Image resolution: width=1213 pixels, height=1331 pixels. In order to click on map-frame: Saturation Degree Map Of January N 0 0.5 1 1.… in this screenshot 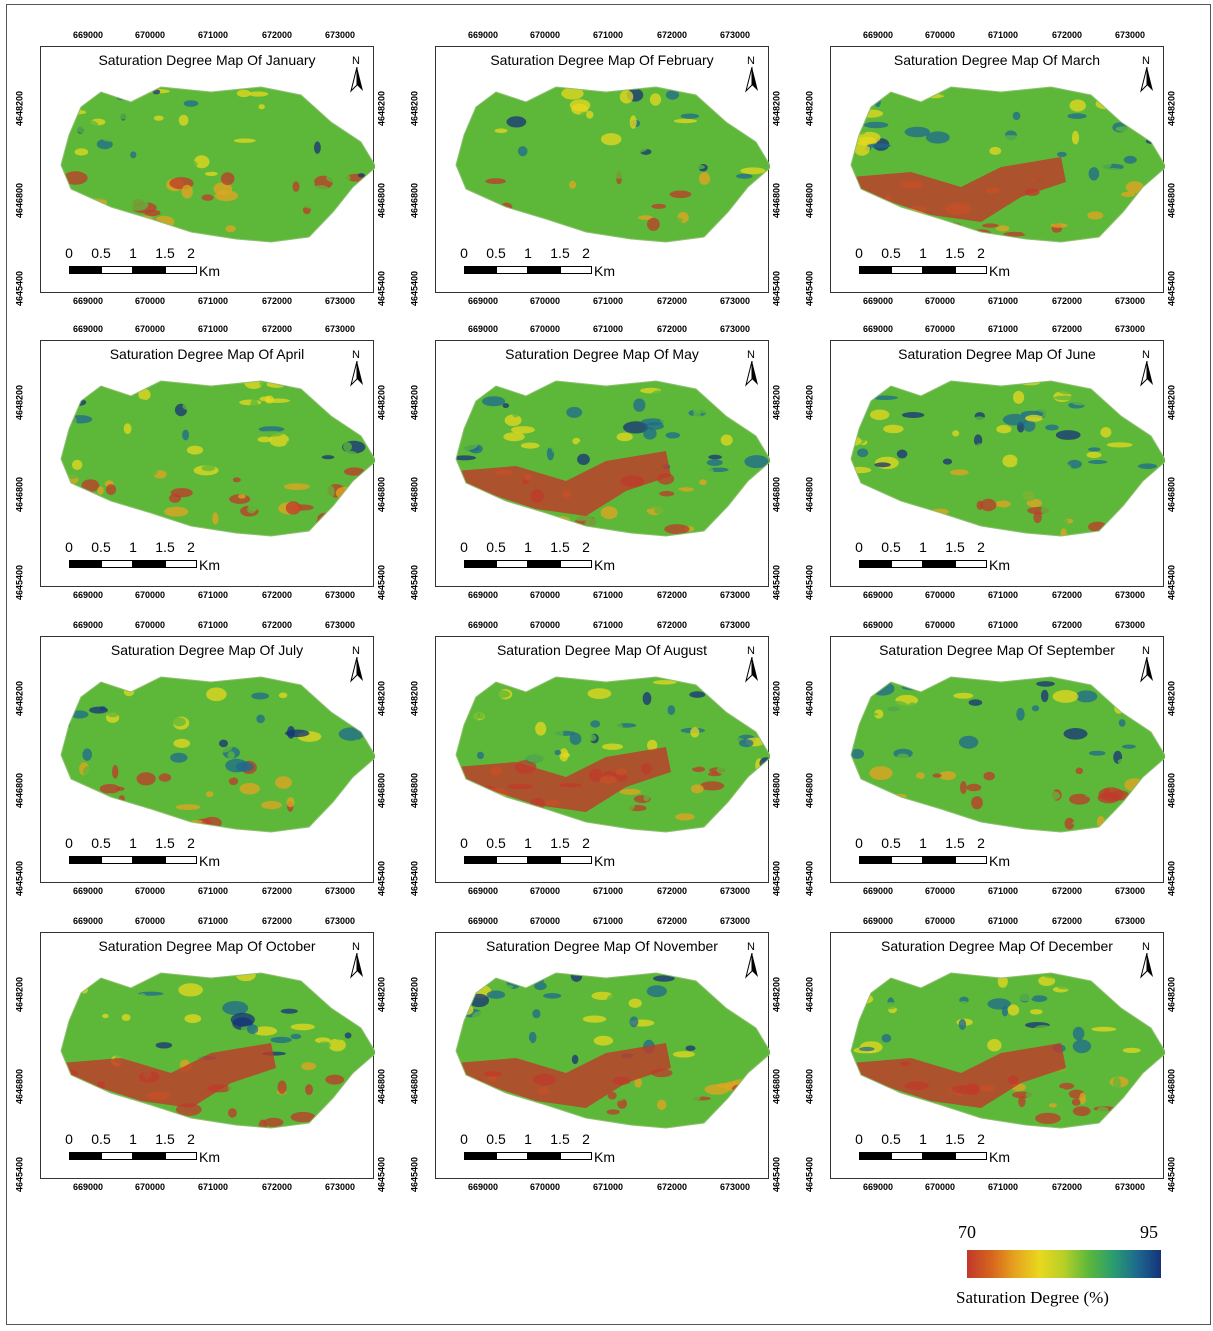, I will do `click(207, 169)`.